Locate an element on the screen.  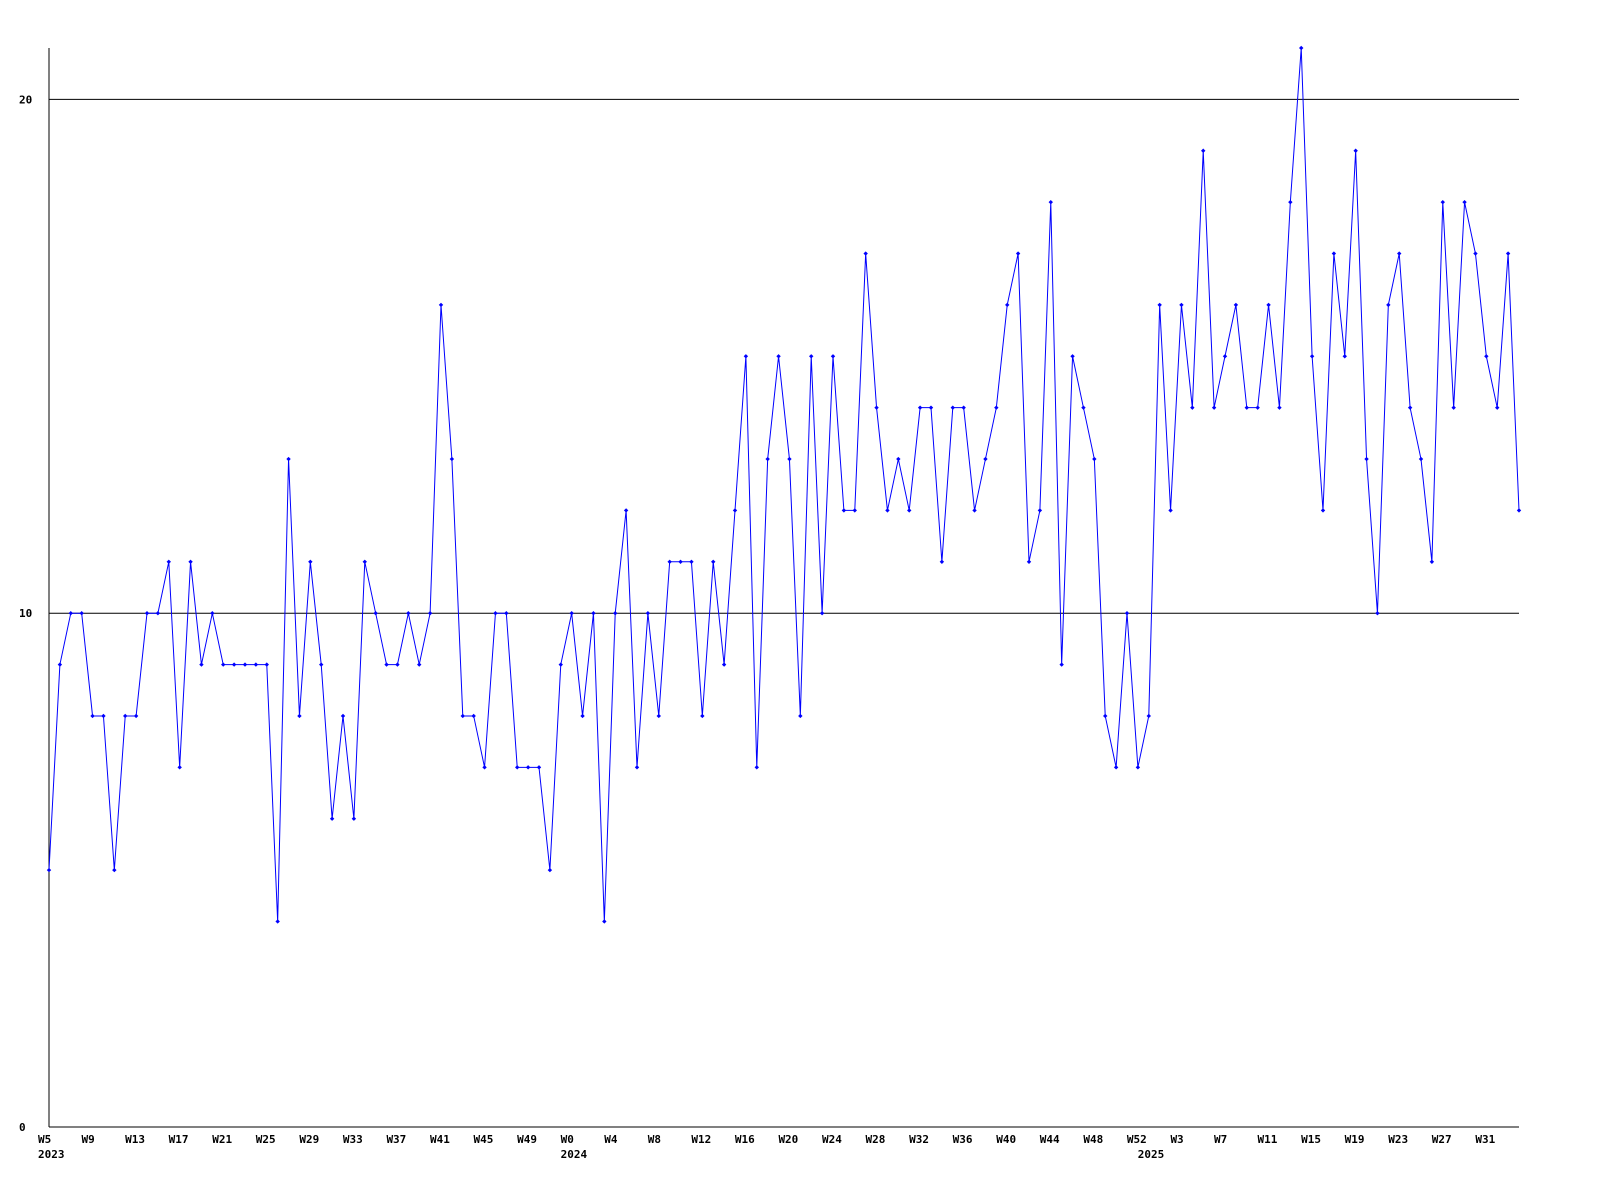
x-tick-label: W52 is located at coordinates (1137, 1139).